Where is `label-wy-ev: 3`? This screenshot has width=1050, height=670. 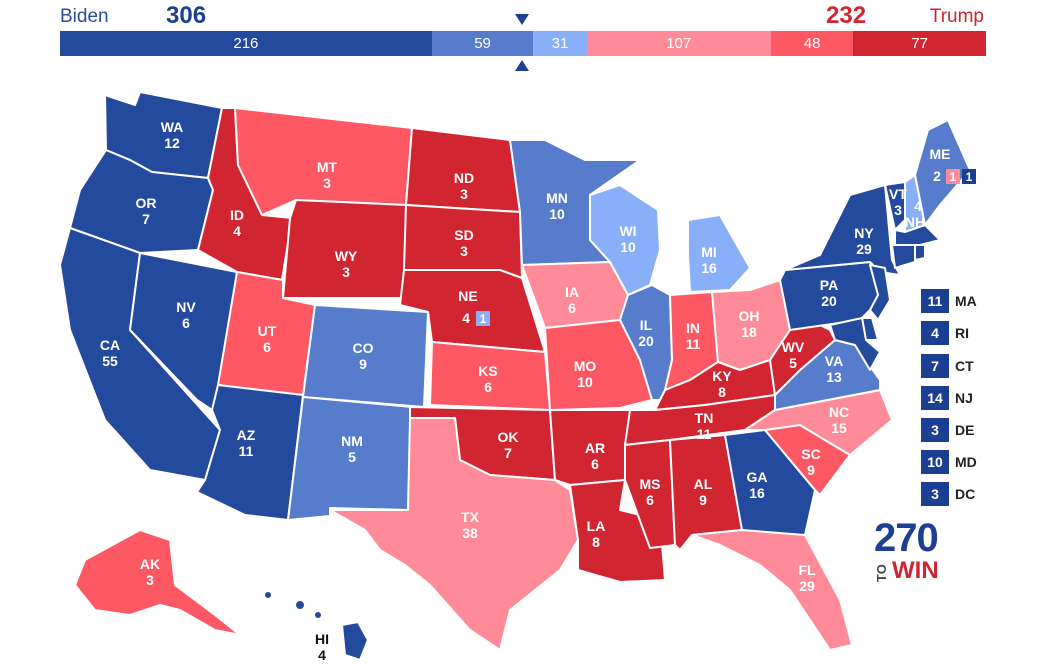 label-wy-ev: 3 is located at coordinates (346, 272).